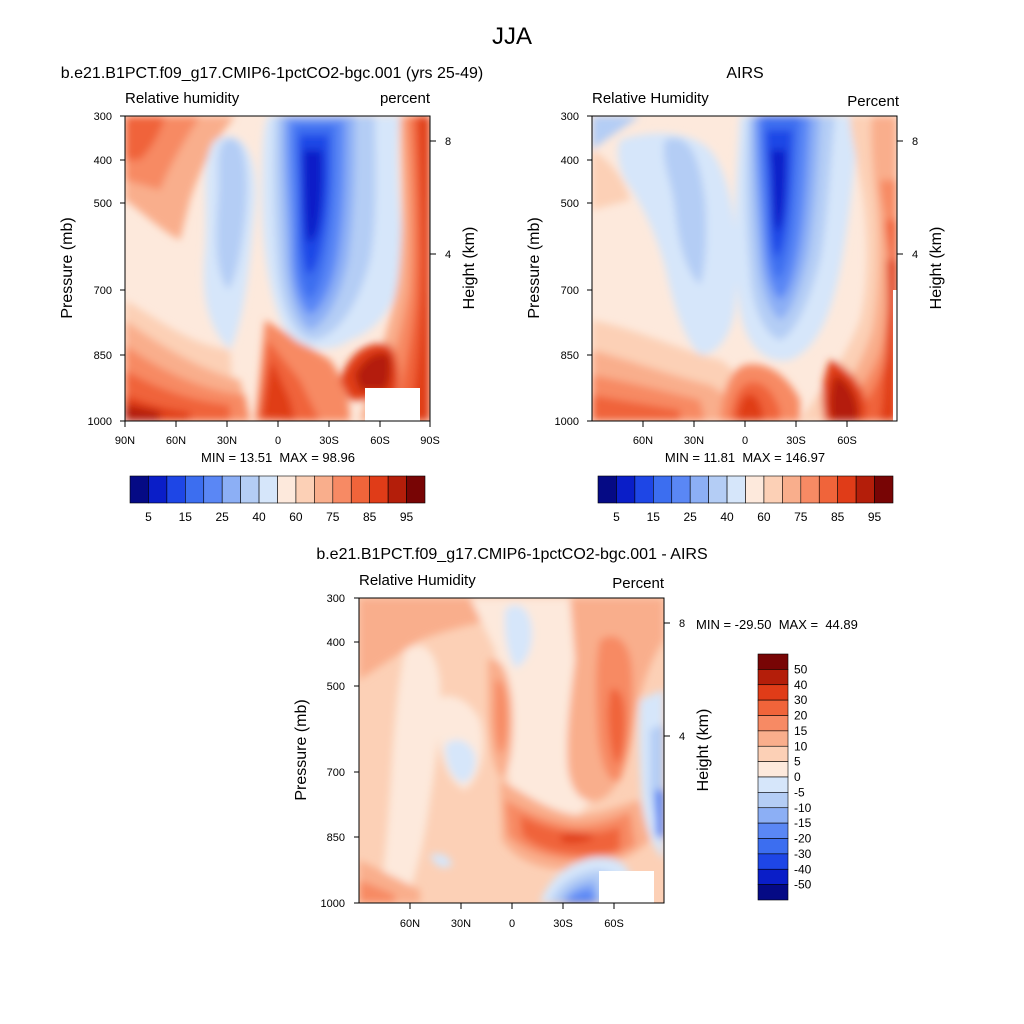  Describe the element at coordinates (278, 441) in the screenshot. I see `panel-model-xtick-0: 0` at that location.